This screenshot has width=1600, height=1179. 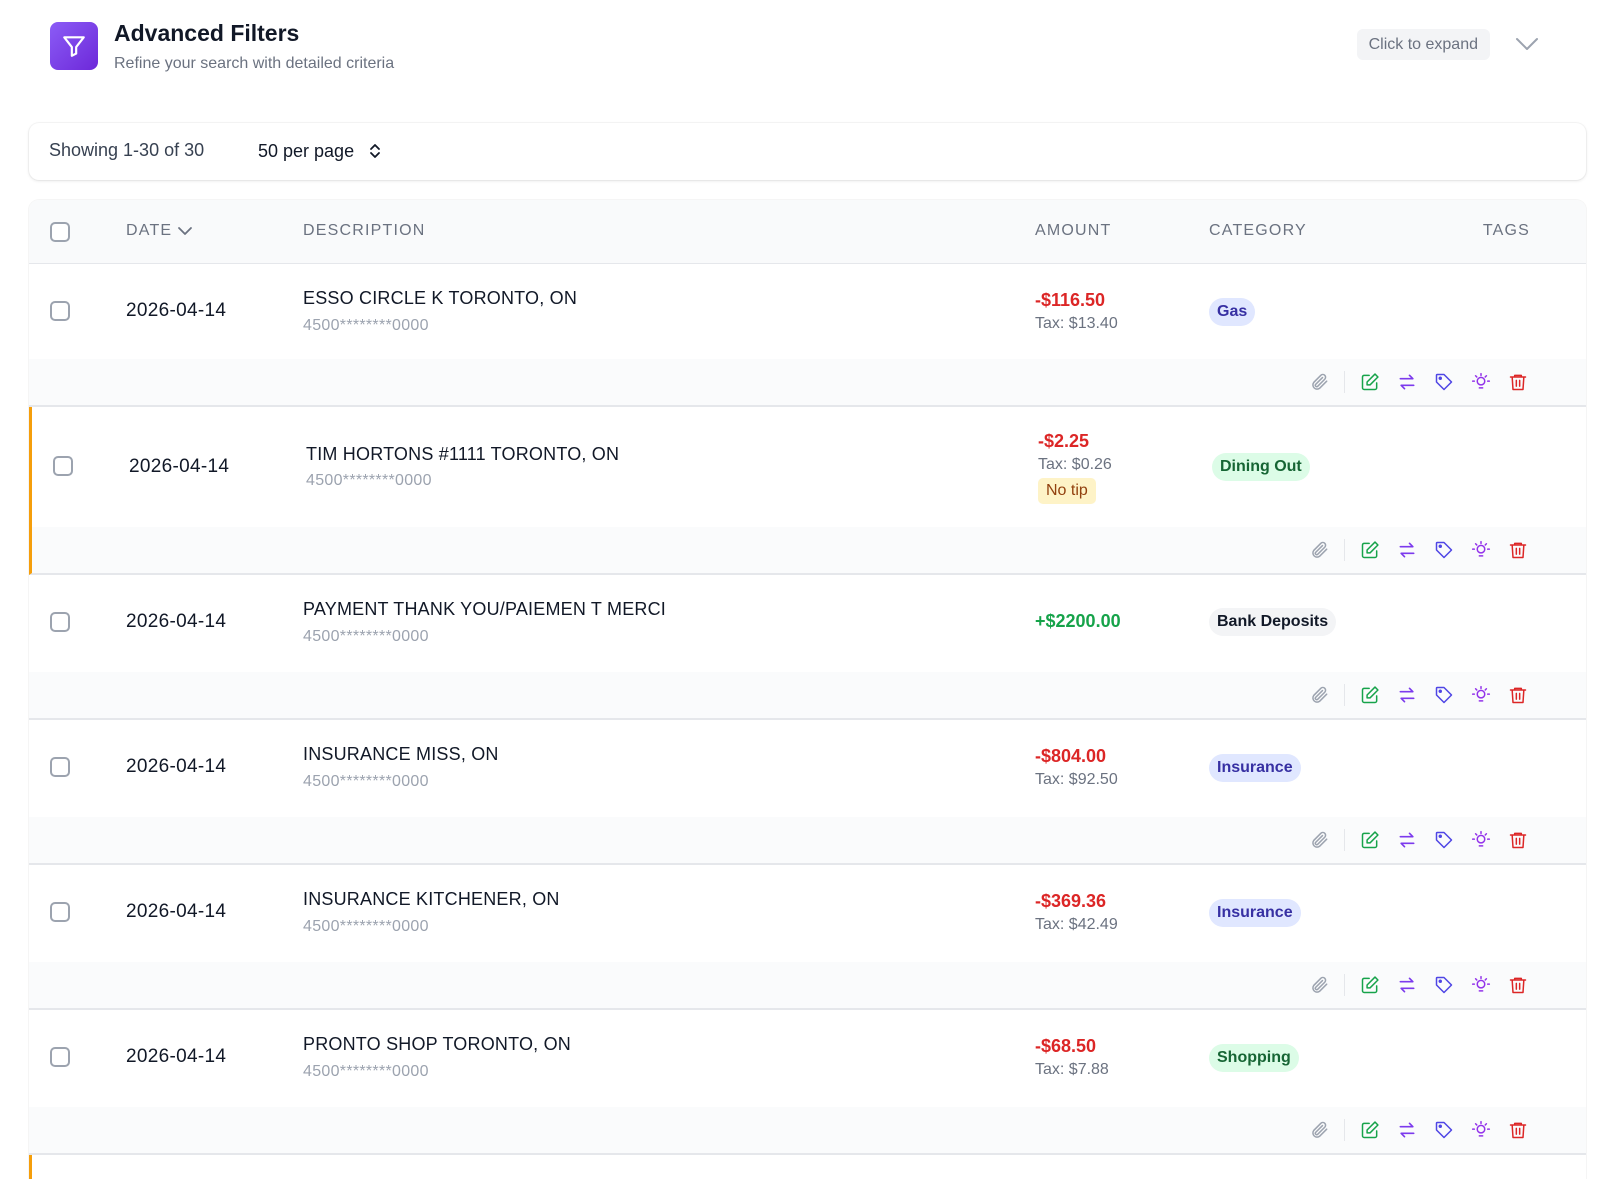 What do you see at coordinates (375, 151) in the screenshot?
I see `select-updown-icon` at bounding box center [375, 151].